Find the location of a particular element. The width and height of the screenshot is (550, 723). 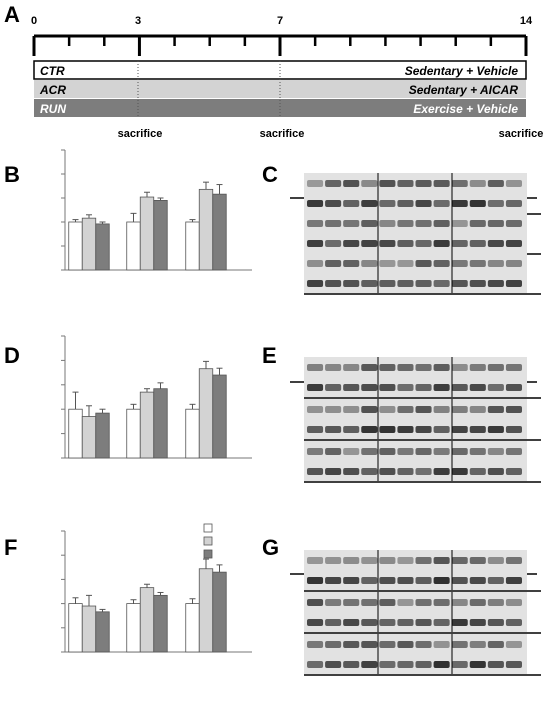

western-blot-pgc1a is located at coordinates (415, 420).